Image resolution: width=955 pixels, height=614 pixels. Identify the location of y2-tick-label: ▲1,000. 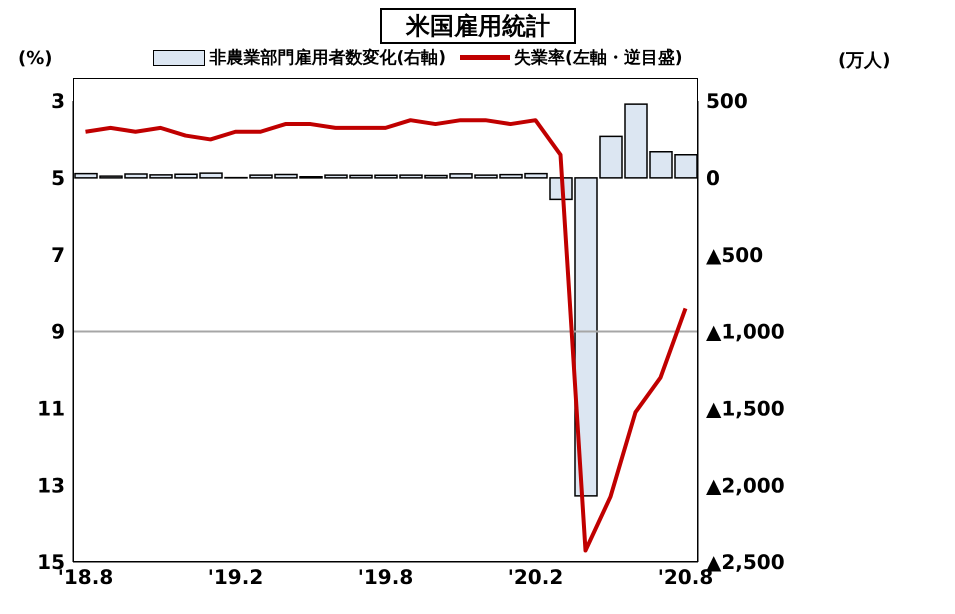
(745, 332).